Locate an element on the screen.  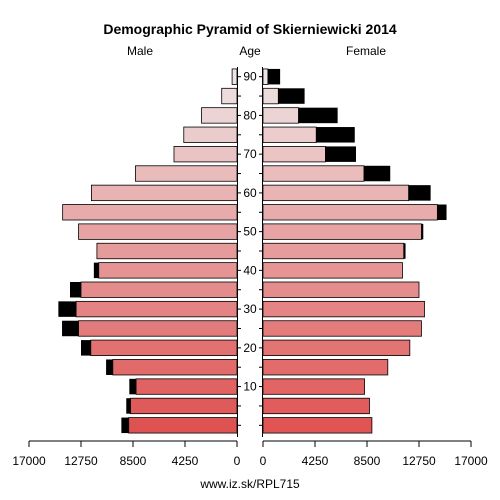
female-x-tick-label: 0 is located at coordinates (263, 461).